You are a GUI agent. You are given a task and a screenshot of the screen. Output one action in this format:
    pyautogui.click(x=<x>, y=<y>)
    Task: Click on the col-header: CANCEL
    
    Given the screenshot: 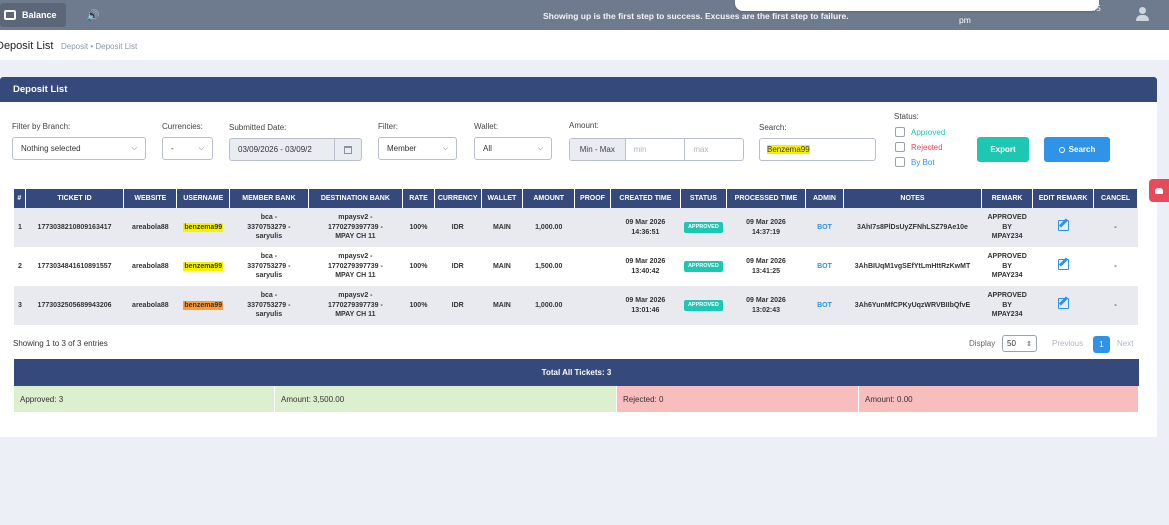 What is the action you would take?
    pyautogui.click(x=1115, y=198)
    